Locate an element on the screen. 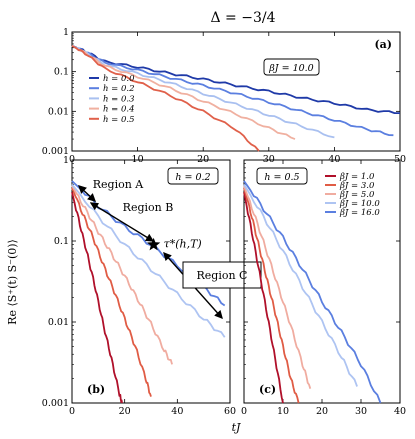 The width and height of the screenshot is (415, 439). legend-label-a: h = 0.0 is located at coordinates (119, 79).